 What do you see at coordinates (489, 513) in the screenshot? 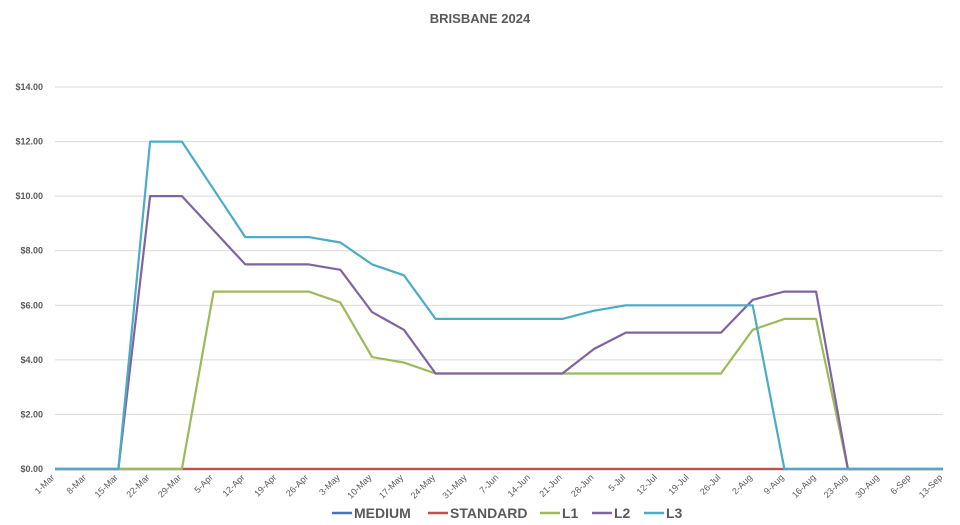
I see `legend-label-standard: STANDARD` at bounding box center [489, 513].